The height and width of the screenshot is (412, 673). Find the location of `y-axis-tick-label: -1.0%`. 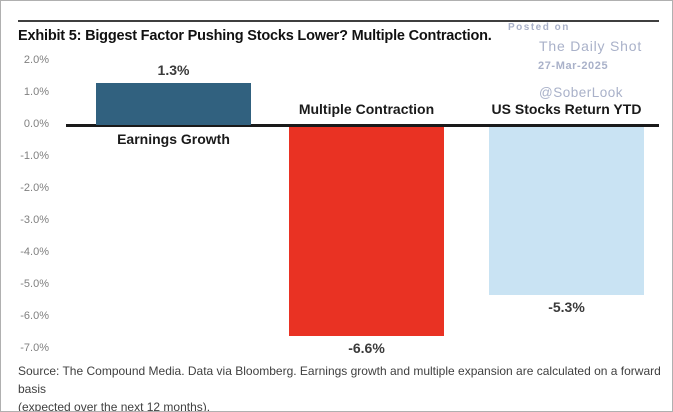

y-axis-tick-label: -1.0% is located at coordinates (34, 156).